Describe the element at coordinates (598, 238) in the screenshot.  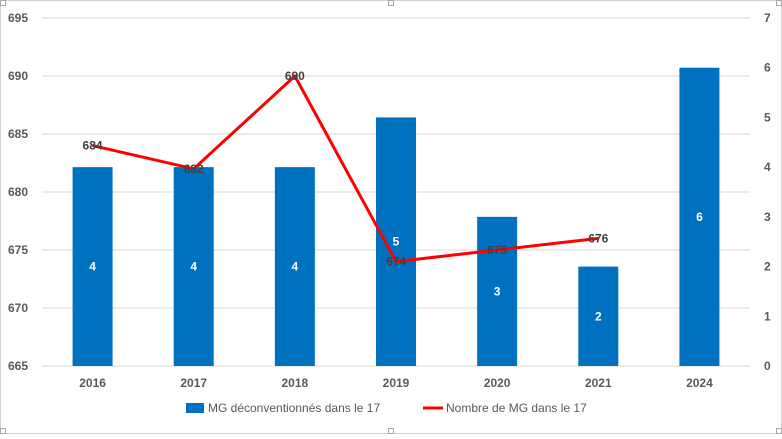
I see `line-data-label: 676` at that location.